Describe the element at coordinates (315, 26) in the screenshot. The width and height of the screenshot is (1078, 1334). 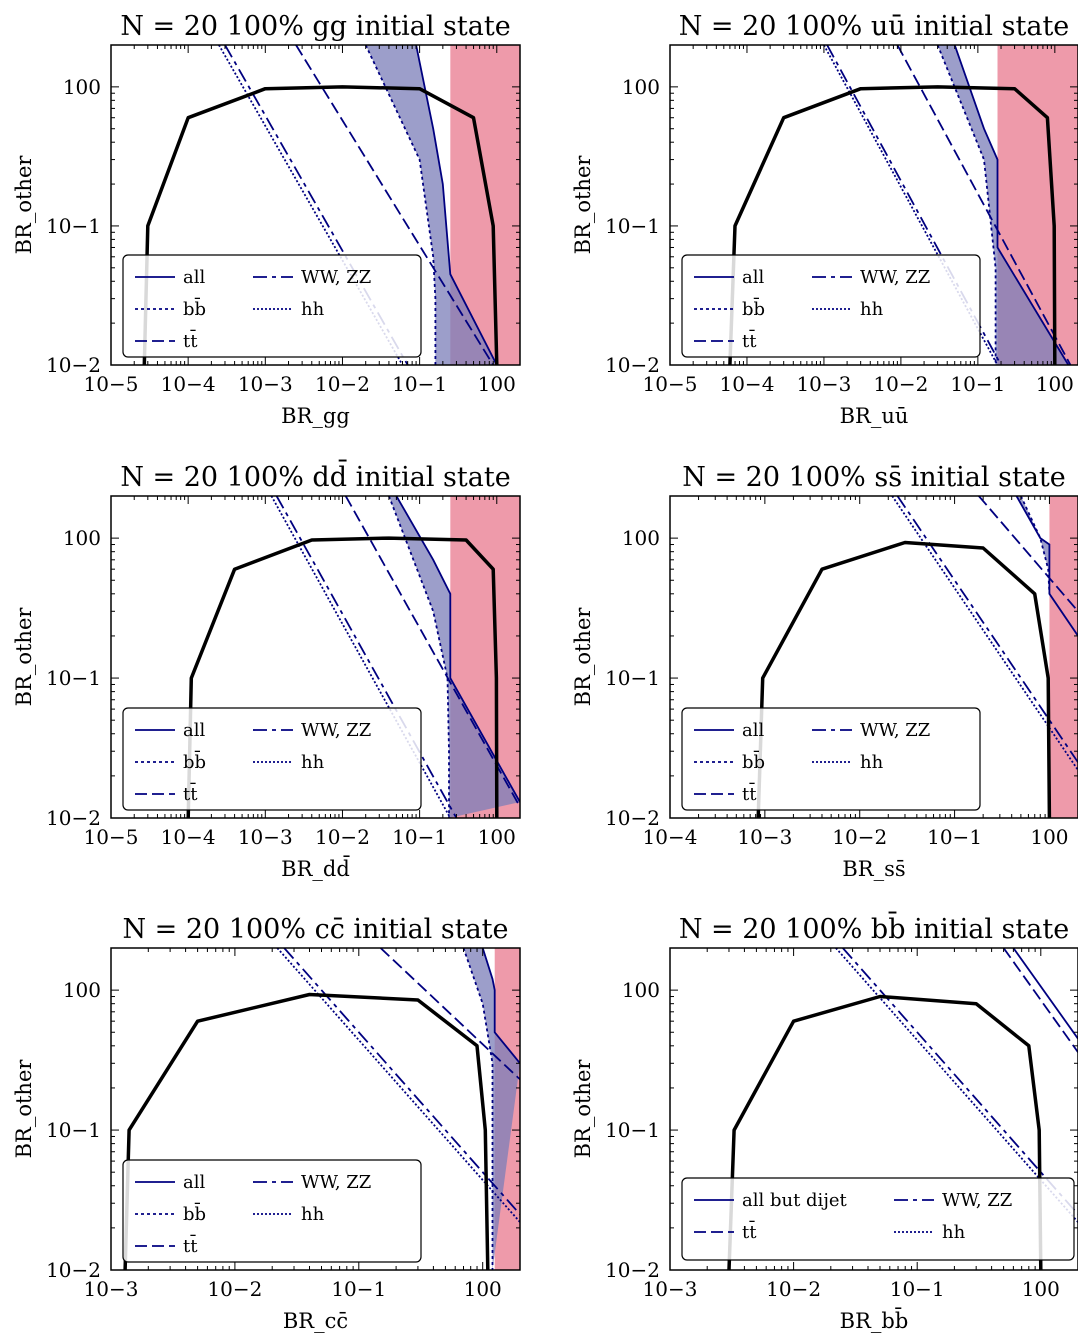
I see `panel-title: N = 20 100% gg initial state` at that location.